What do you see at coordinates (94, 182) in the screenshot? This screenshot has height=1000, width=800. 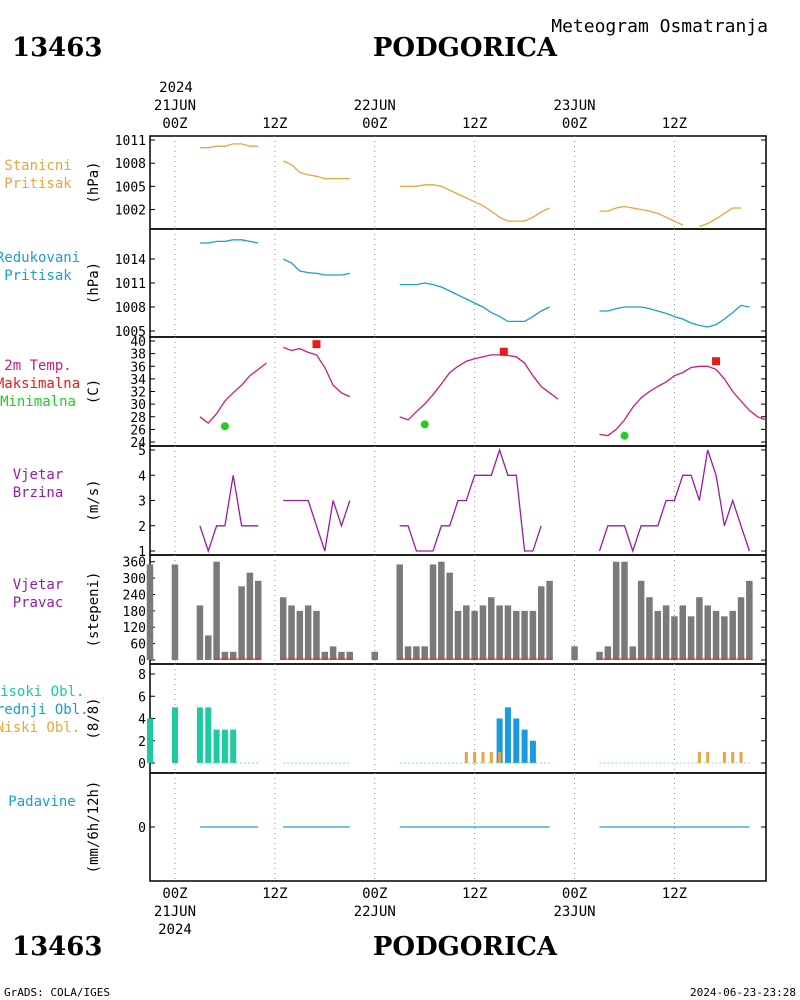 I see `y-axis-label: (hPa)` at bounding box center [94, 182].